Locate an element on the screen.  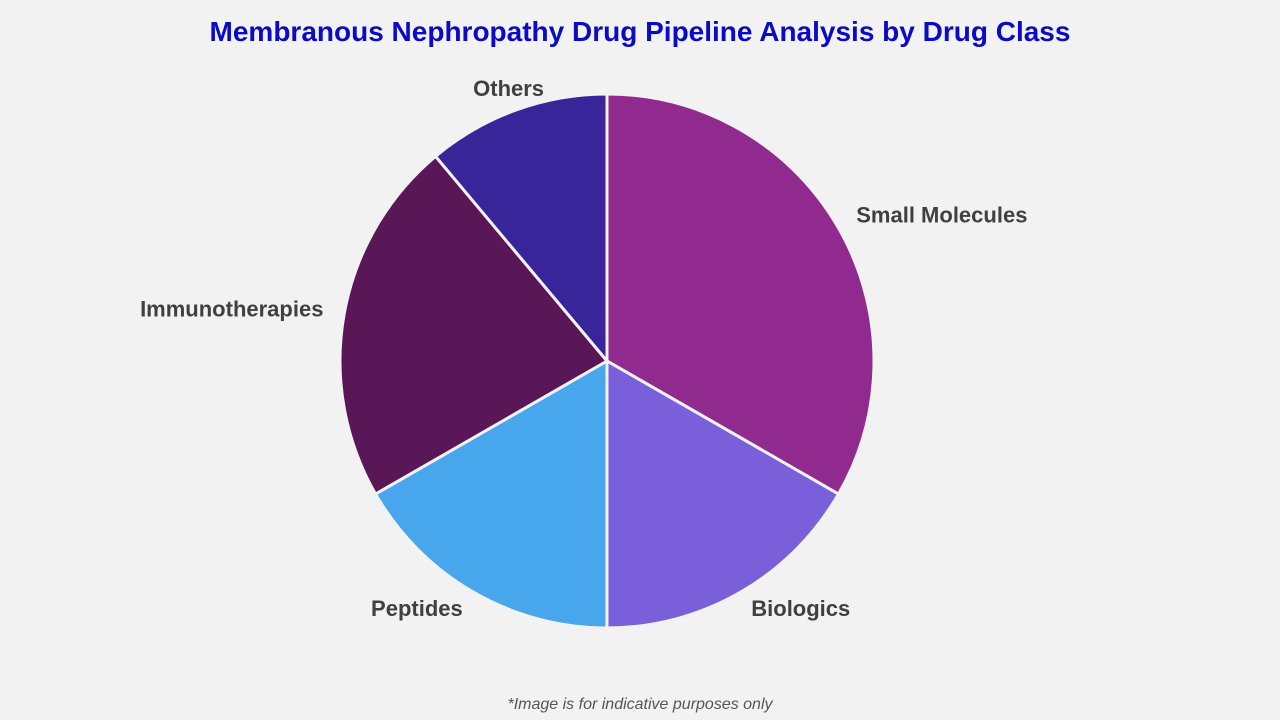
pie-slice-peptides is located at coordinates (491, 494).